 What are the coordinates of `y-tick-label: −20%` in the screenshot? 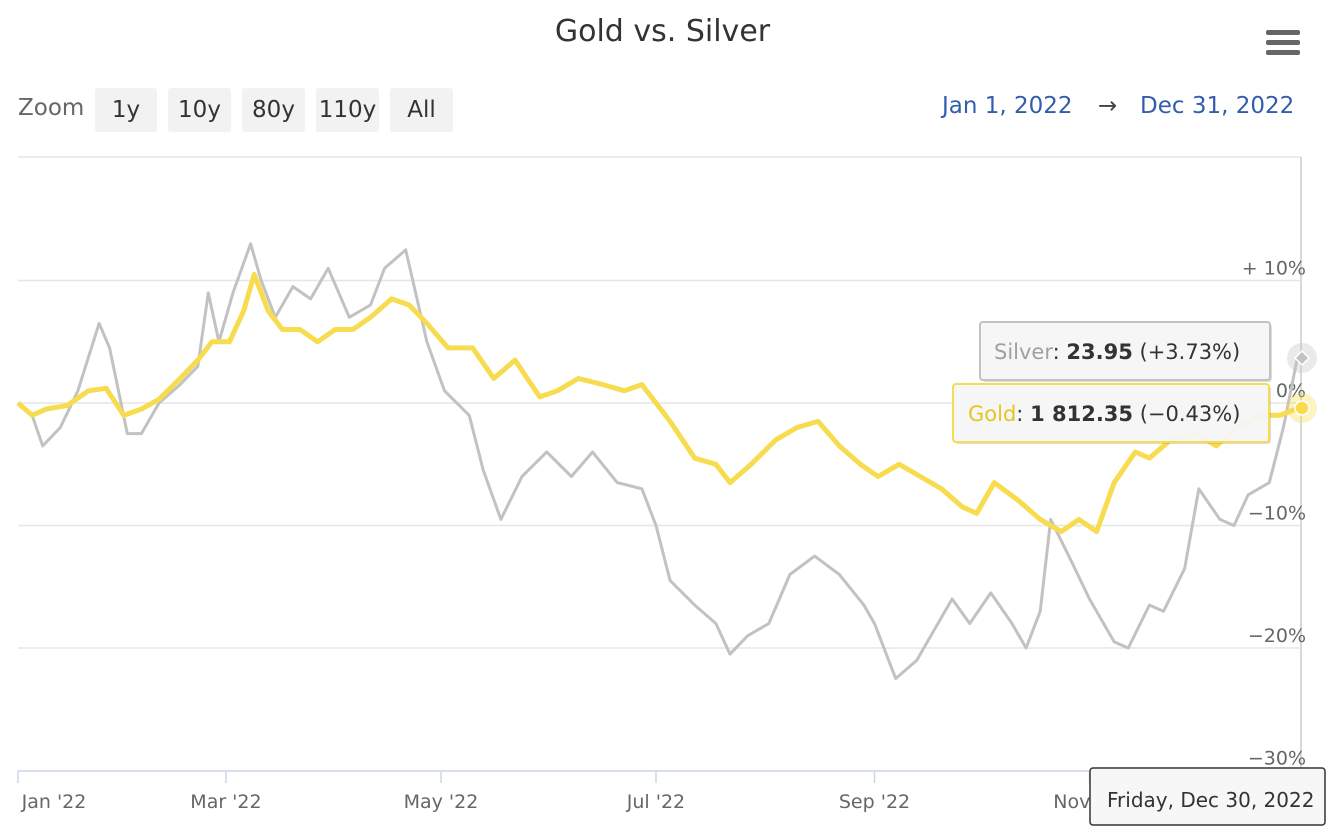 It's located at (1277, 636).